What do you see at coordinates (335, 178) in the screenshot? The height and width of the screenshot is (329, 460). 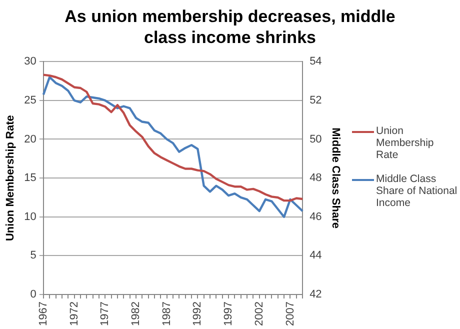 I see `y2-axis-title: Middle Class Share` at bounding box center [335, 178].